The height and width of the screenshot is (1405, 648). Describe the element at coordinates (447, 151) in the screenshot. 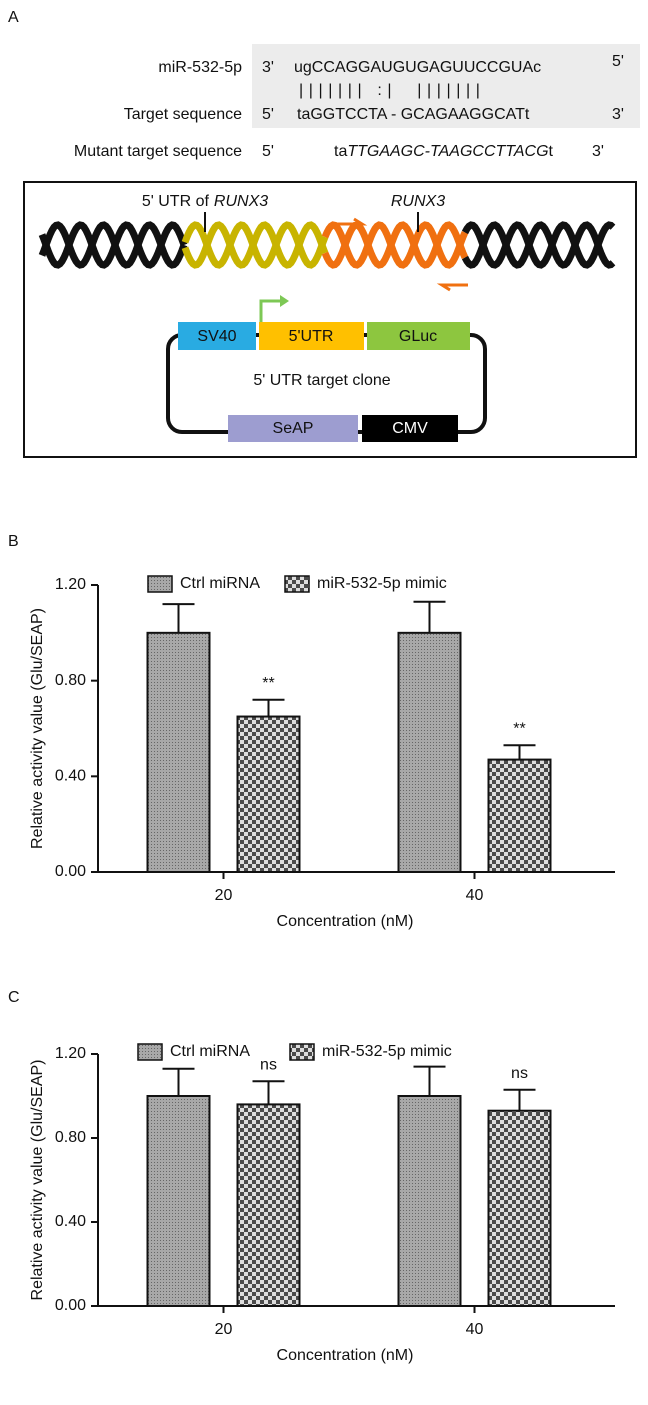

I see `sequence-part: TTGAAGC-TAAGCCTTACG` at that location.